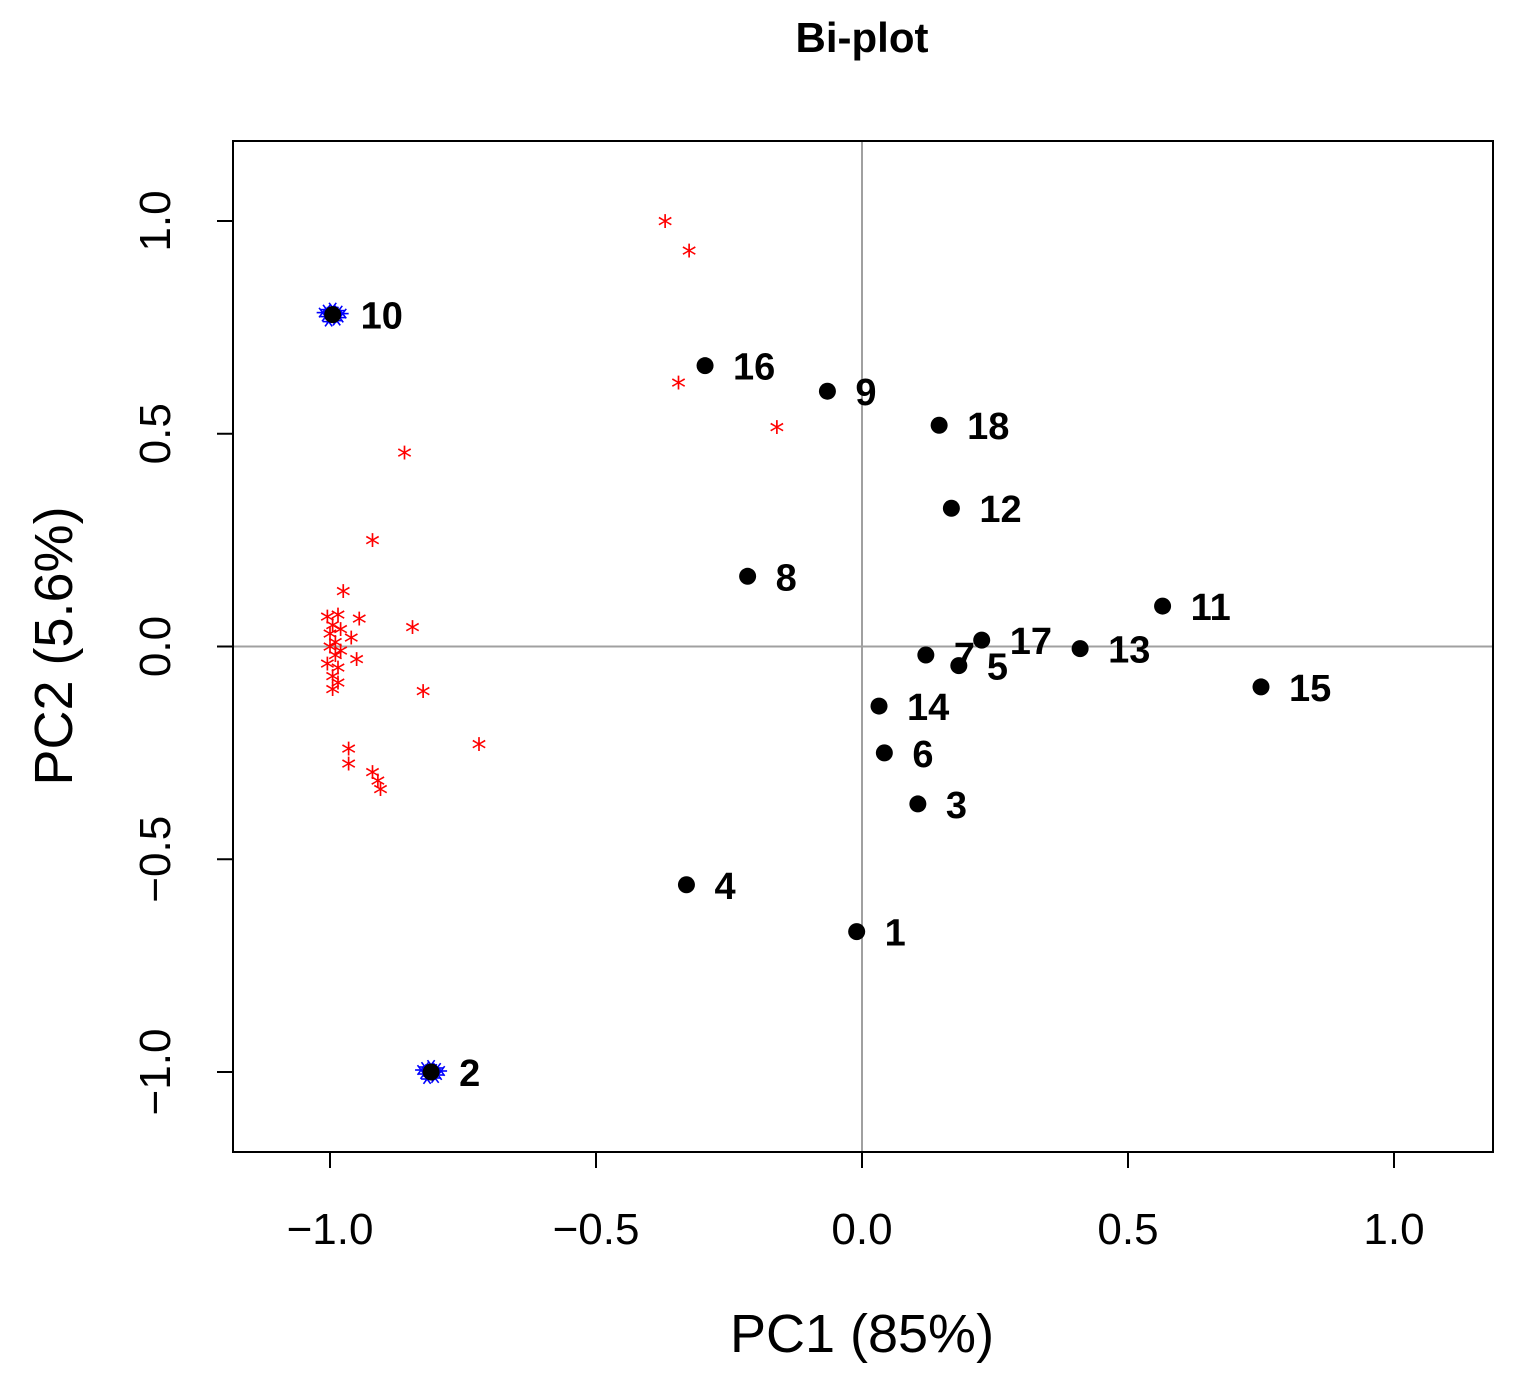 The height and width of the screenshot is (1384, 1514). I want to click on y-tick-label: −0.5, so click(155, 859).